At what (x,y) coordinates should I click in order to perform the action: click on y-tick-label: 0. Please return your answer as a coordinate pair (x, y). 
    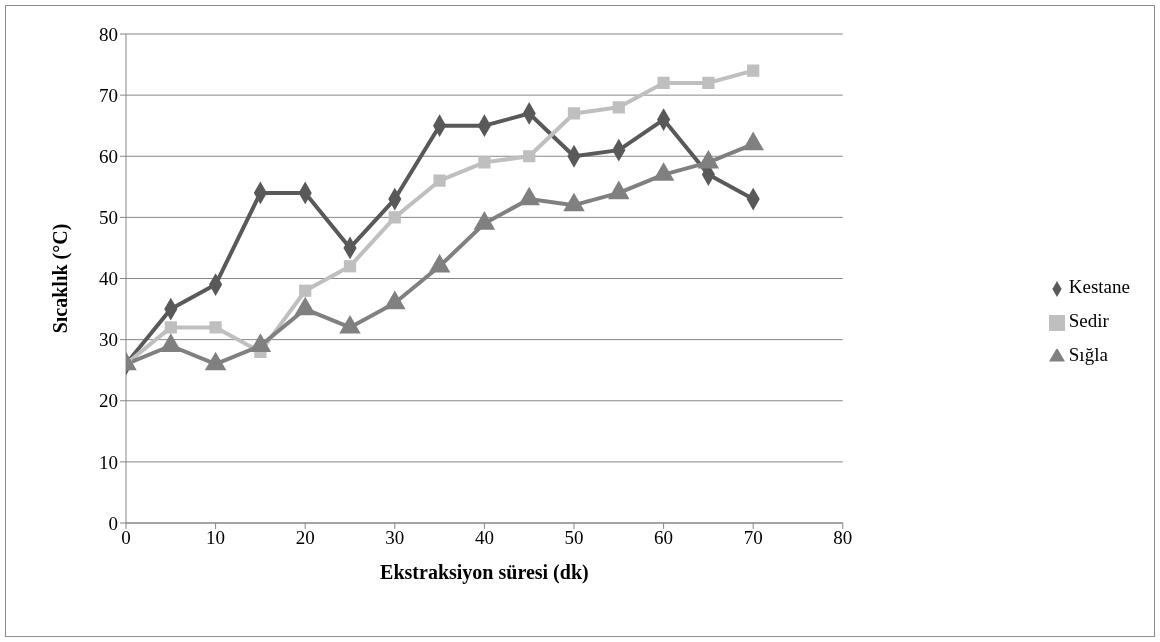
    Looking at the image, I should click on (113, 523).